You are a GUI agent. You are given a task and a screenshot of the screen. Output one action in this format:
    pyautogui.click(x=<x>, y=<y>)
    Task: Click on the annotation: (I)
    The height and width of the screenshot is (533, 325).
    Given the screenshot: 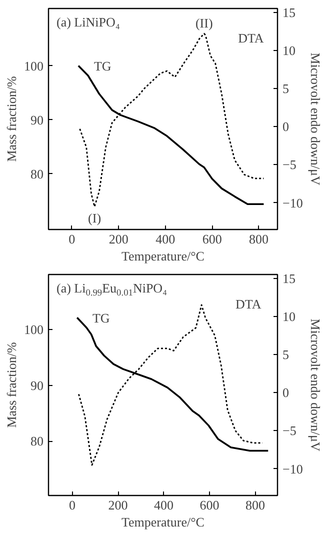 What is the action you would take?
    pyautogui.click(x=95, y=218)
    